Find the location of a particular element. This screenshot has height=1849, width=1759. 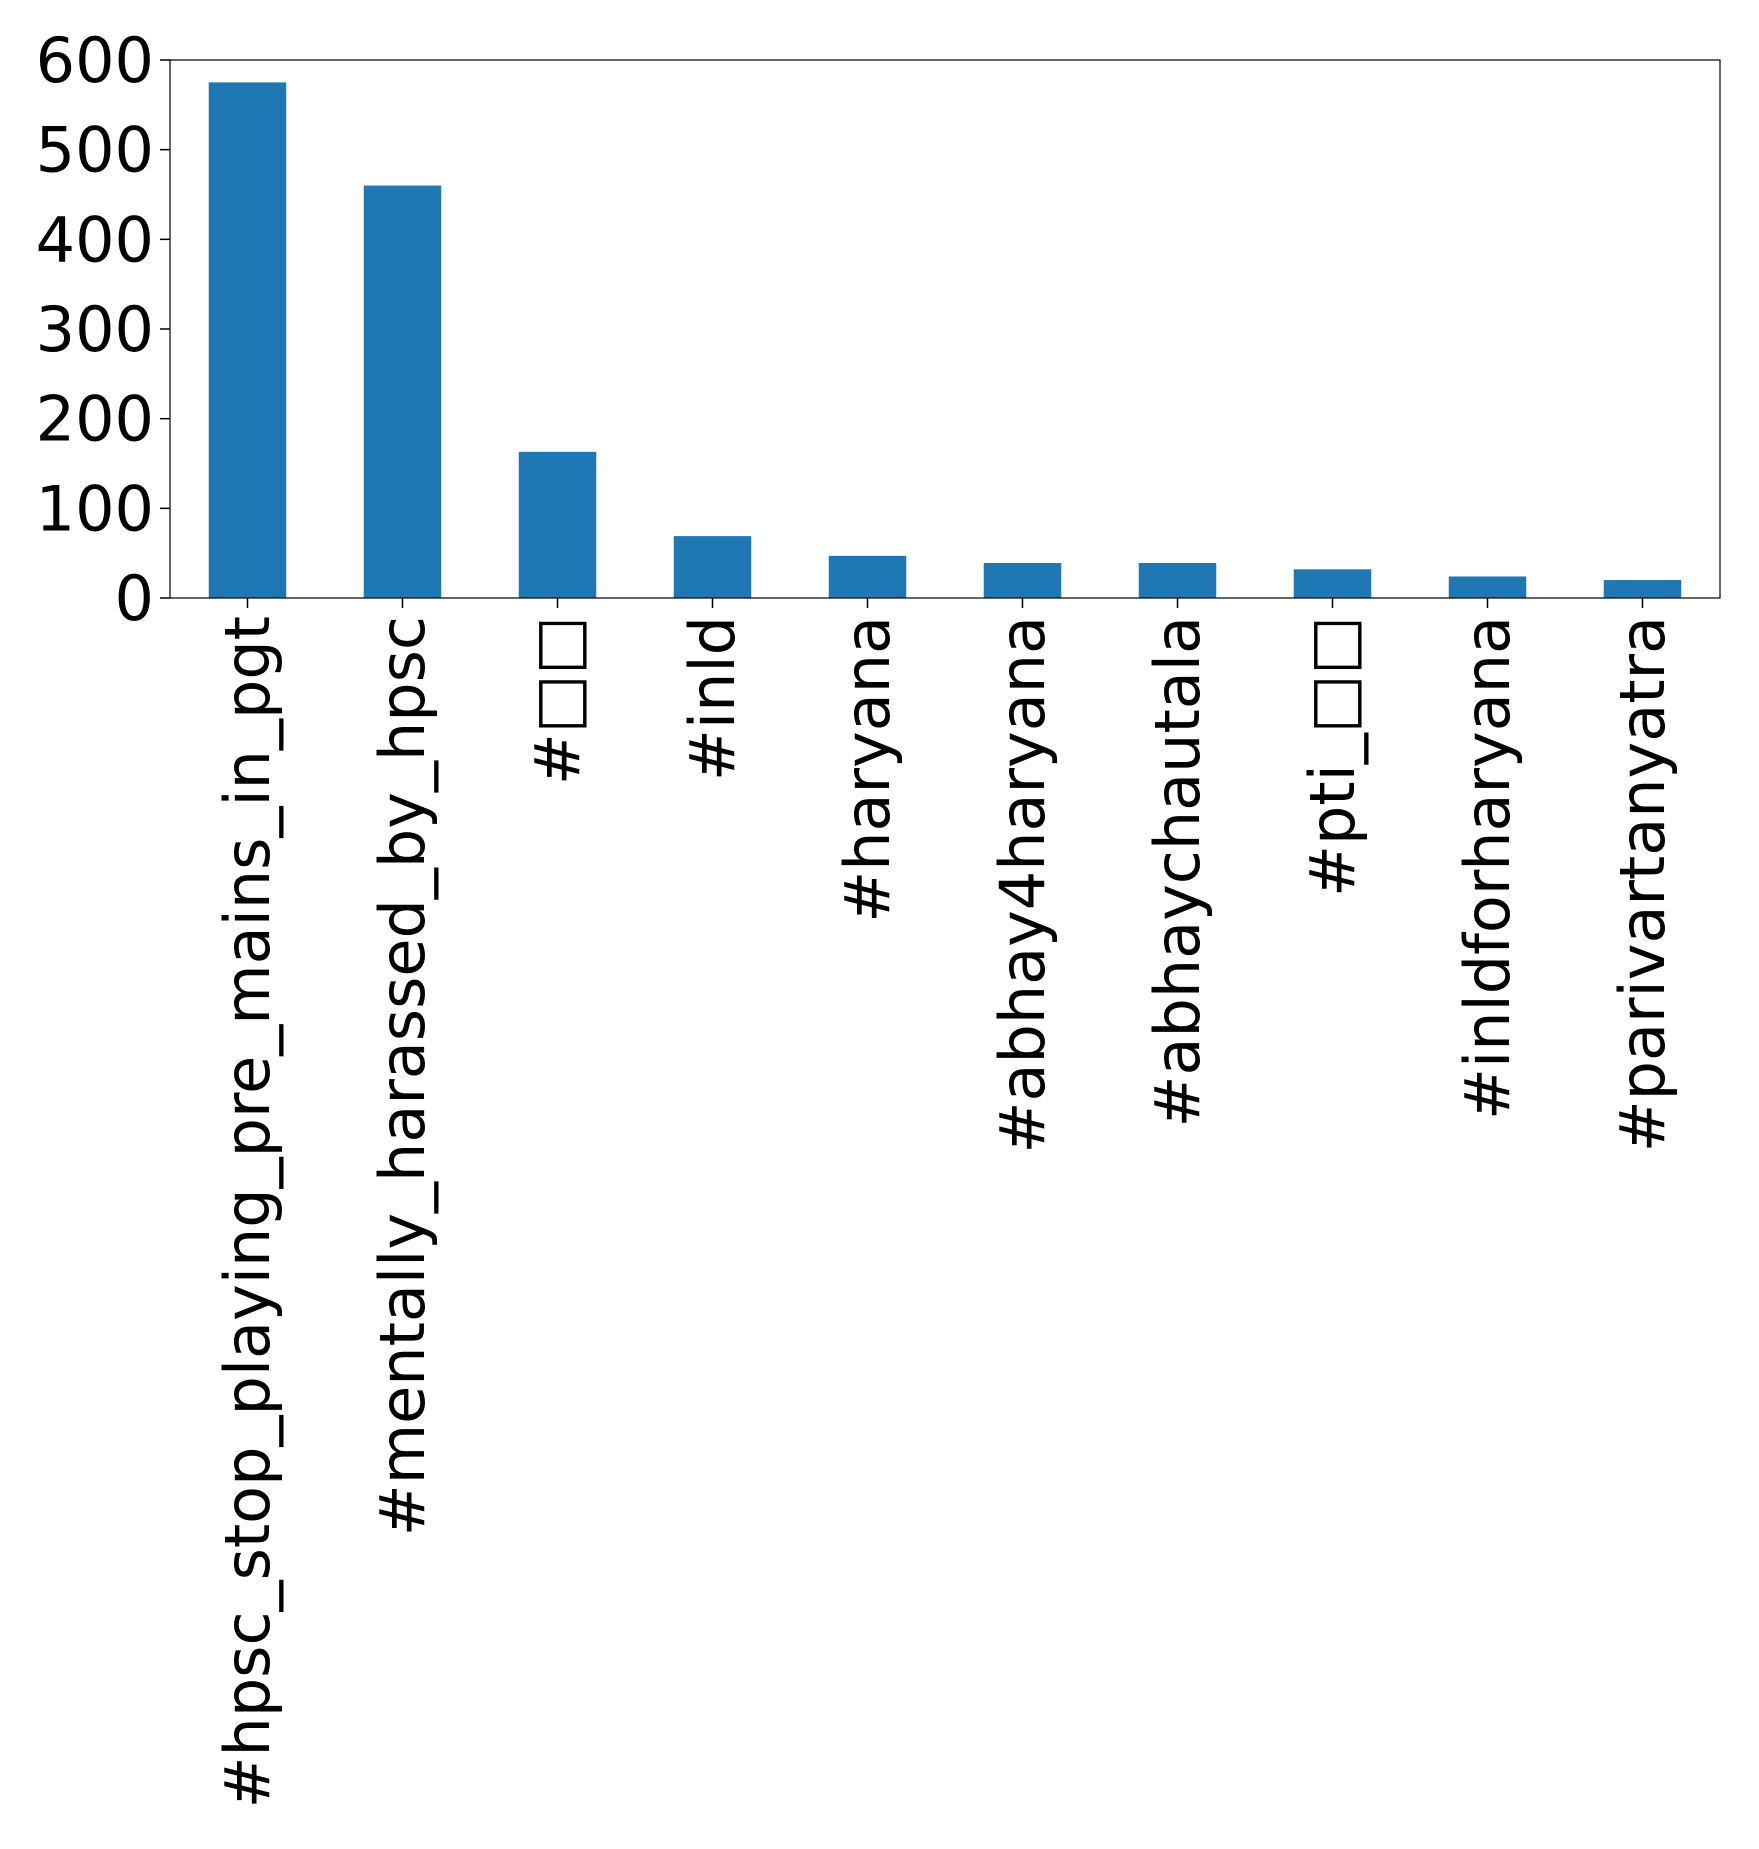

y-tick-label-0: 0 is located at coordinates (134, 598).